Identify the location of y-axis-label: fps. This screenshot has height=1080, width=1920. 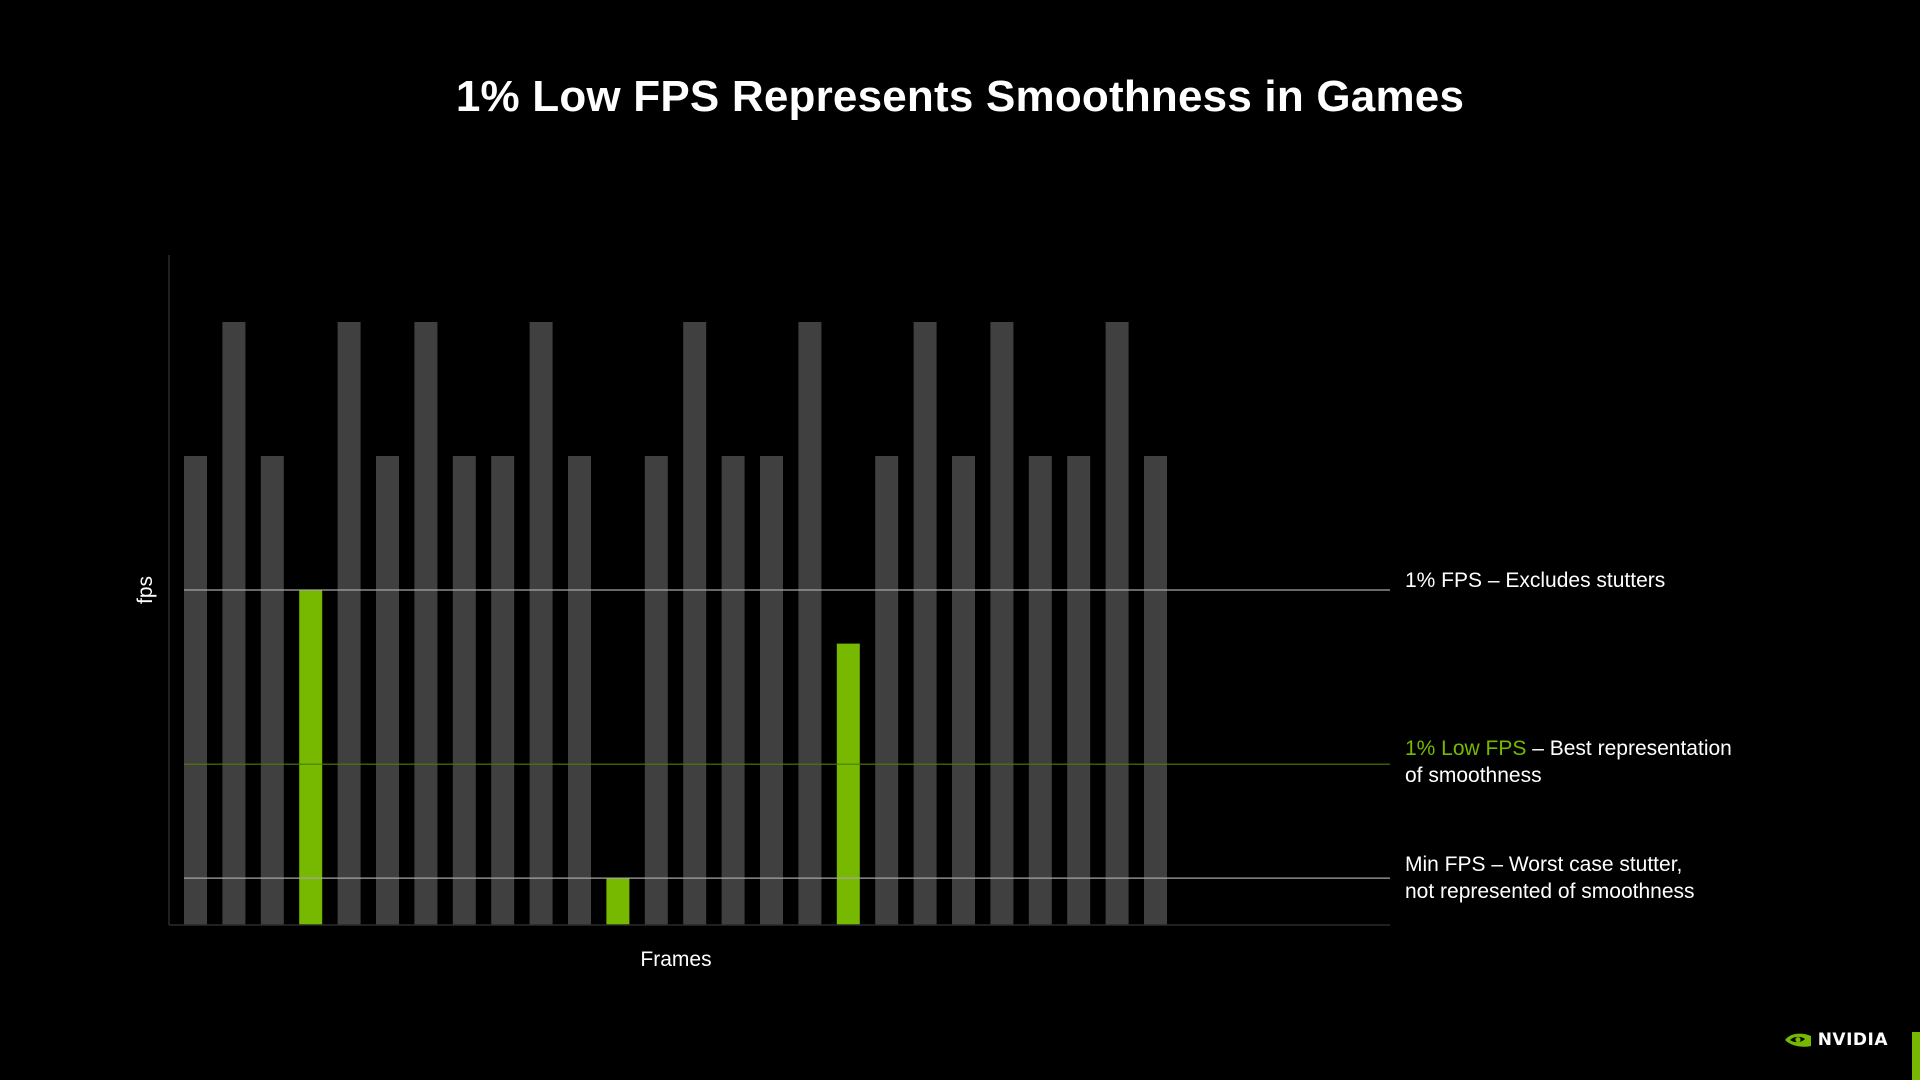
(145, 590).